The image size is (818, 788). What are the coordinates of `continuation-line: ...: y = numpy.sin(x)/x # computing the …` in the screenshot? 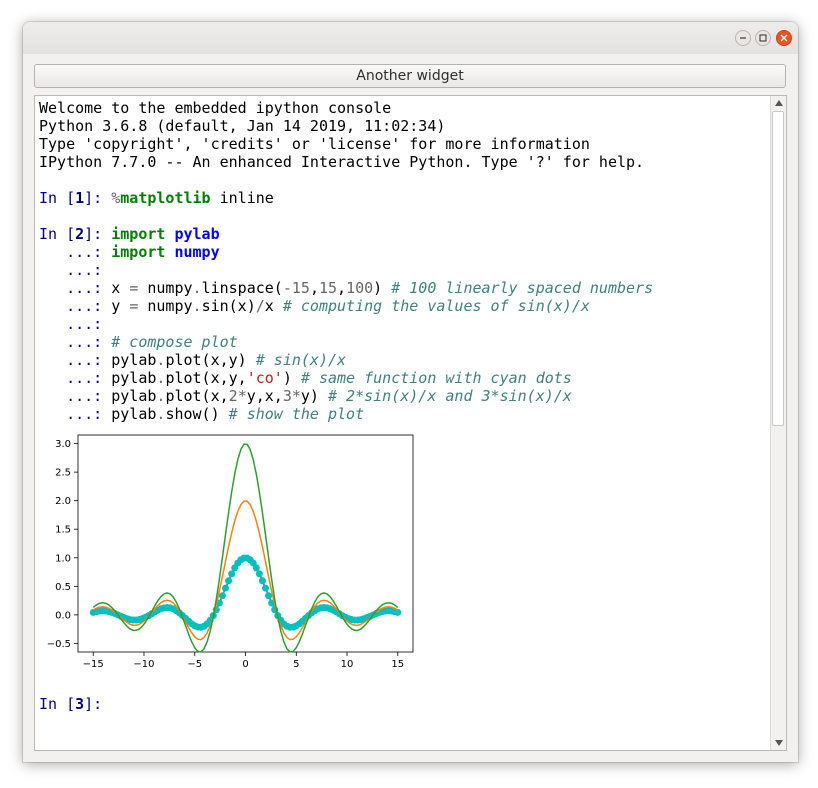 It's located at (314, 306).